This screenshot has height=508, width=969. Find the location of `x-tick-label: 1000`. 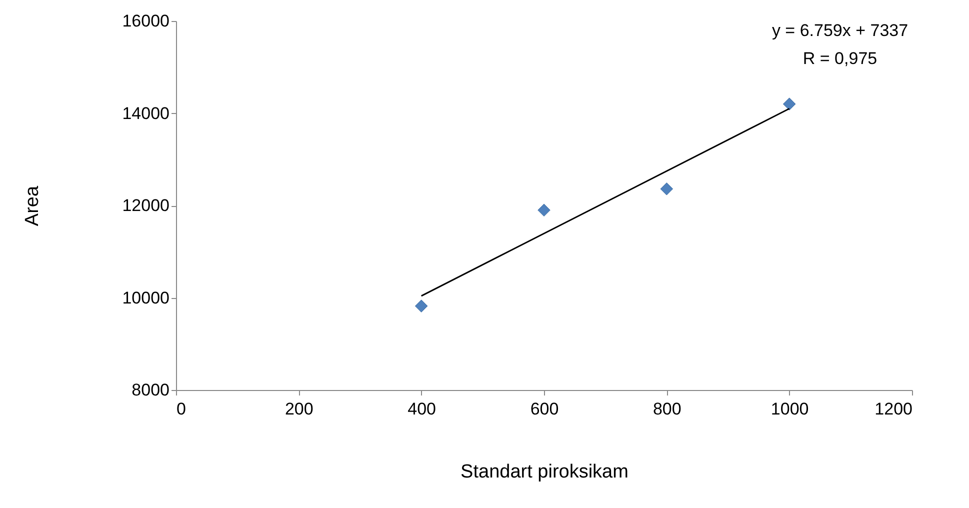

x-tick-label: 1000 is located at coordinates (789, 409).